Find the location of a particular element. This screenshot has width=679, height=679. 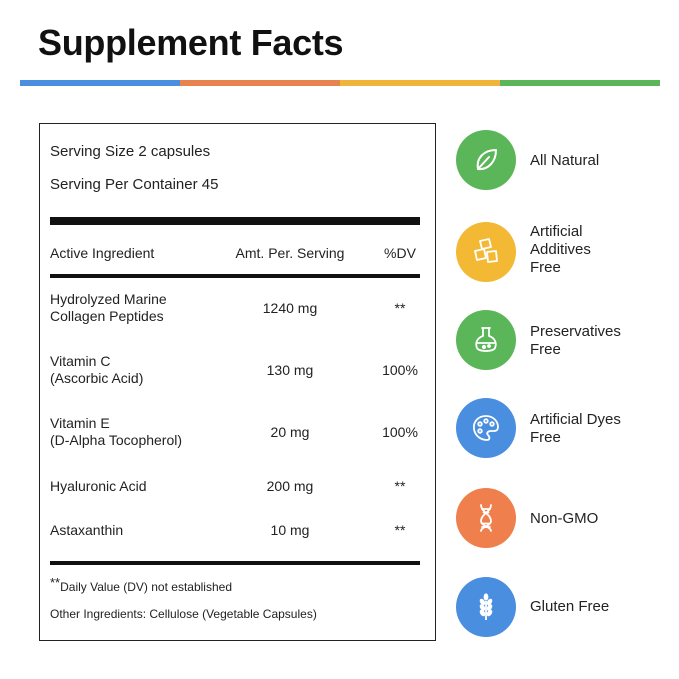

divider-segment-blue is located at coordinates (100, 83).